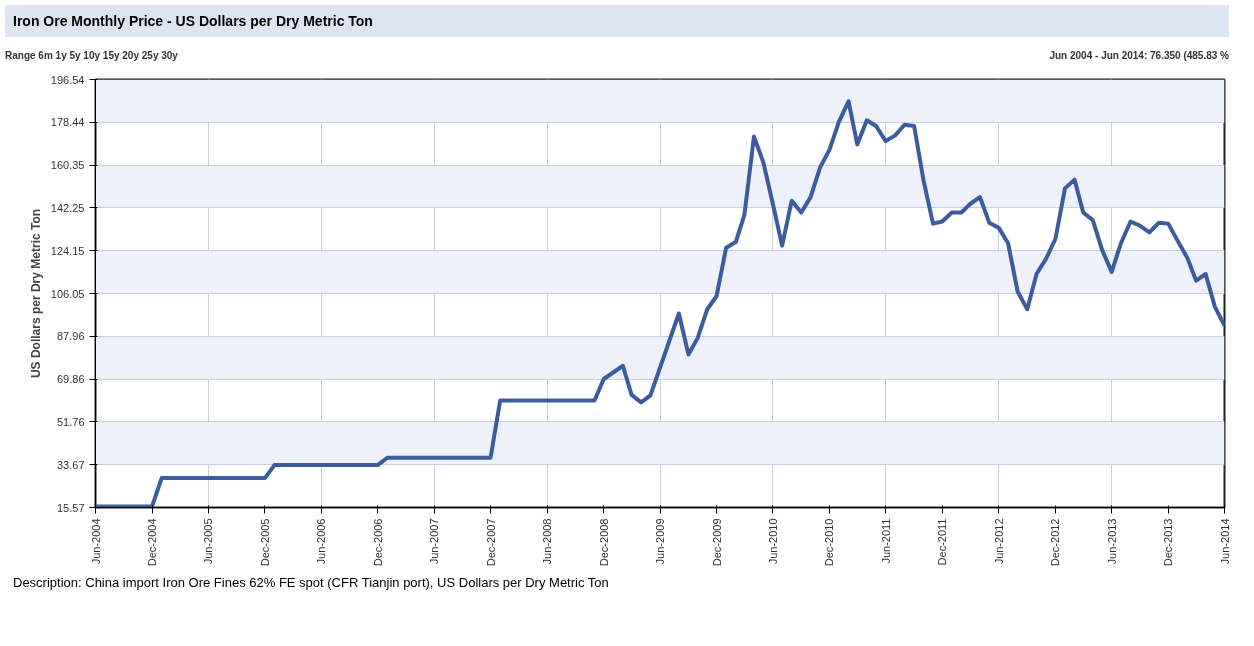 Image resolution: width=1254 pixels, height=646 pixels. Describe the element at coordinates (617, 21) in the screenshot. I see `chart-title: Iron Ore Monthly Price - US Dollars per Dry Metric Ton` at that location.